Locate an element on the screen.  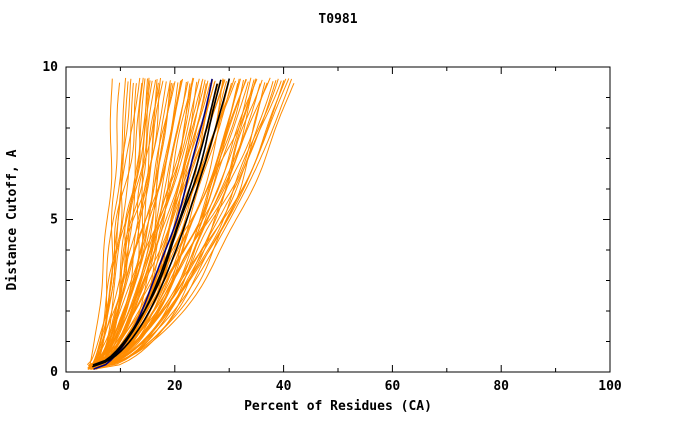
x-tick-label: 100 is located at coordinates (610, 386).